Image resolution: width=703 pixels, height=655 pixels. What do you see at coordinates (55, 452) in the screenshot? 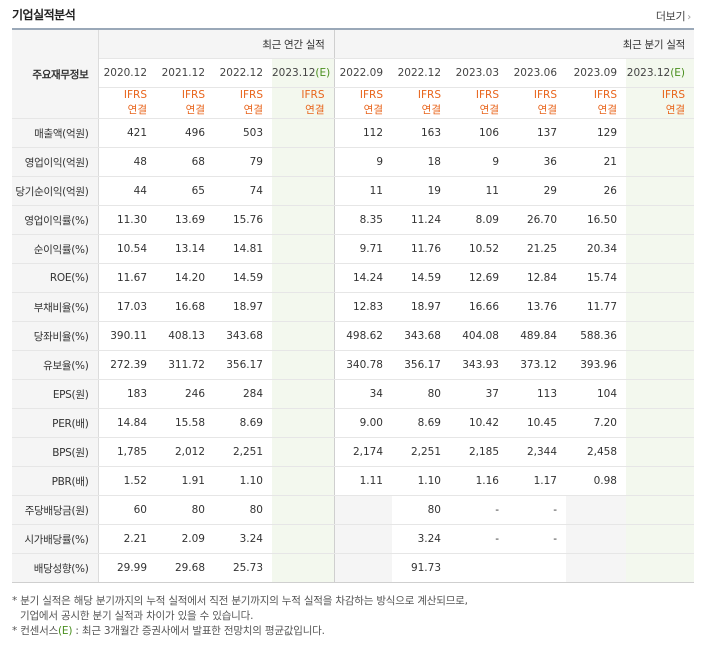
I see `row-label: BPS(원)` at bounding box center [55, 452].